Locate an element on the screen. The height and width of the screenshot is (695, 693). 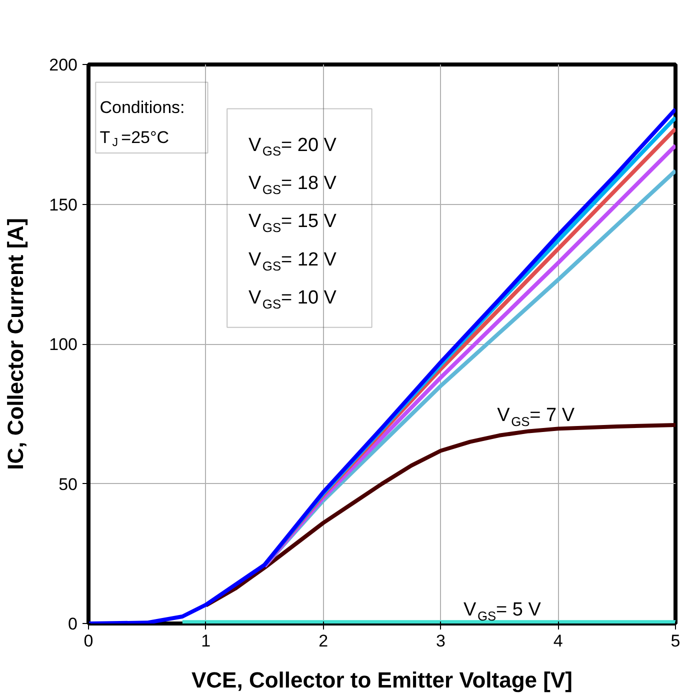
x-tick-label: 0 is located at coordinates (89, 641).